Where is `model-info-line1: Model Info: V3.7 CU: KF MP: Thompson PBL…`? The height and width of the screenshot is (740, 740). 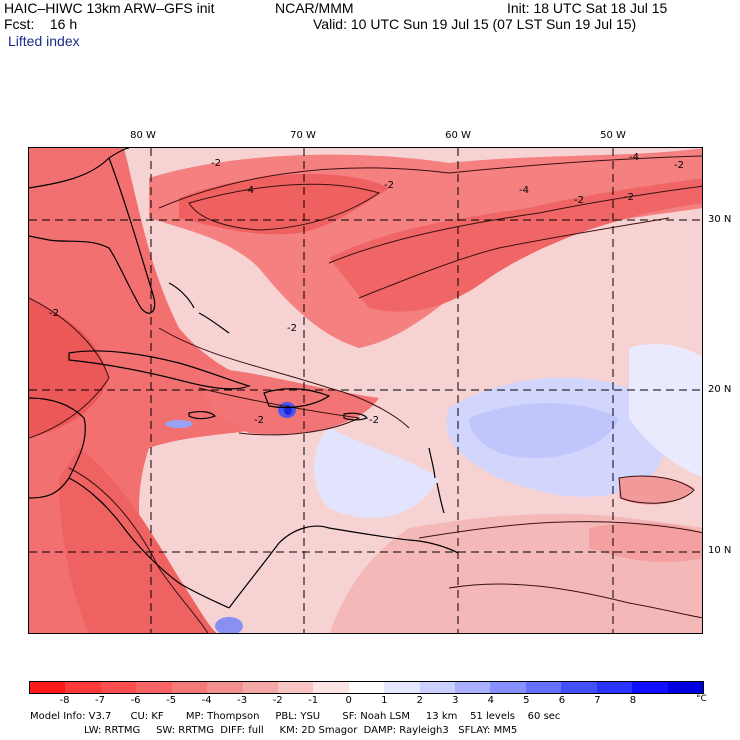 model-info-line1: Model Info: V3.7 CU: KF MP: Thompson PBL… is located at coordinates (295, 716).